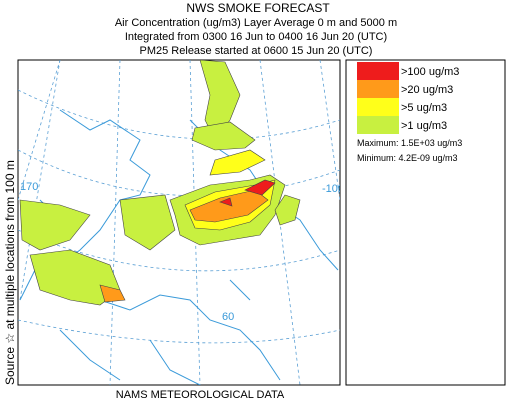 This screenshot has height=406, width=509. I want to click on legend-label: >100 ug/m3, so click(430, 72).